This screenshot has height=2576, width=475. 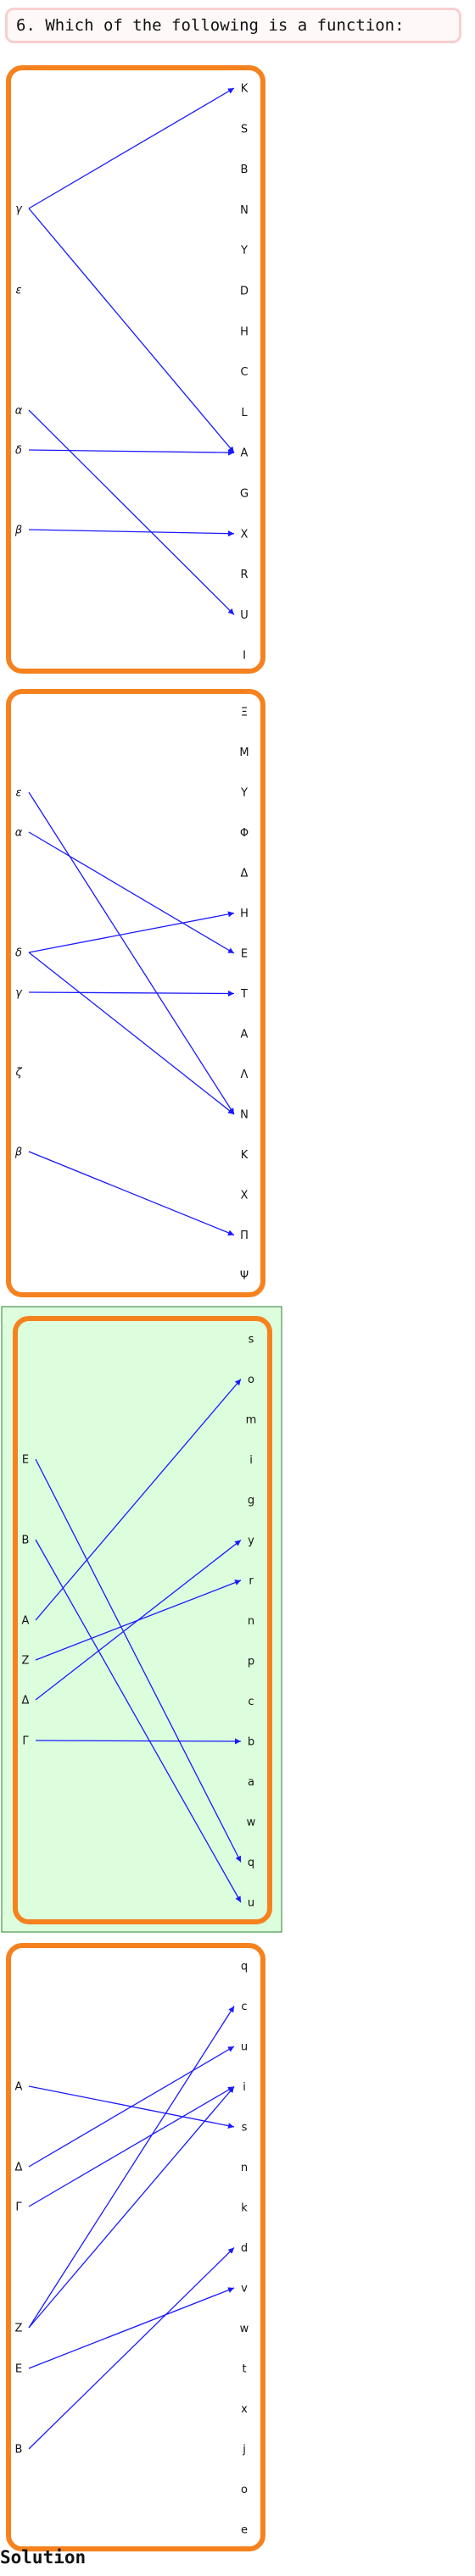 What do you see at coordinates (244, 251) in the screenshot?
I see `codomain-label: Y` at bounding box center [244, 251].